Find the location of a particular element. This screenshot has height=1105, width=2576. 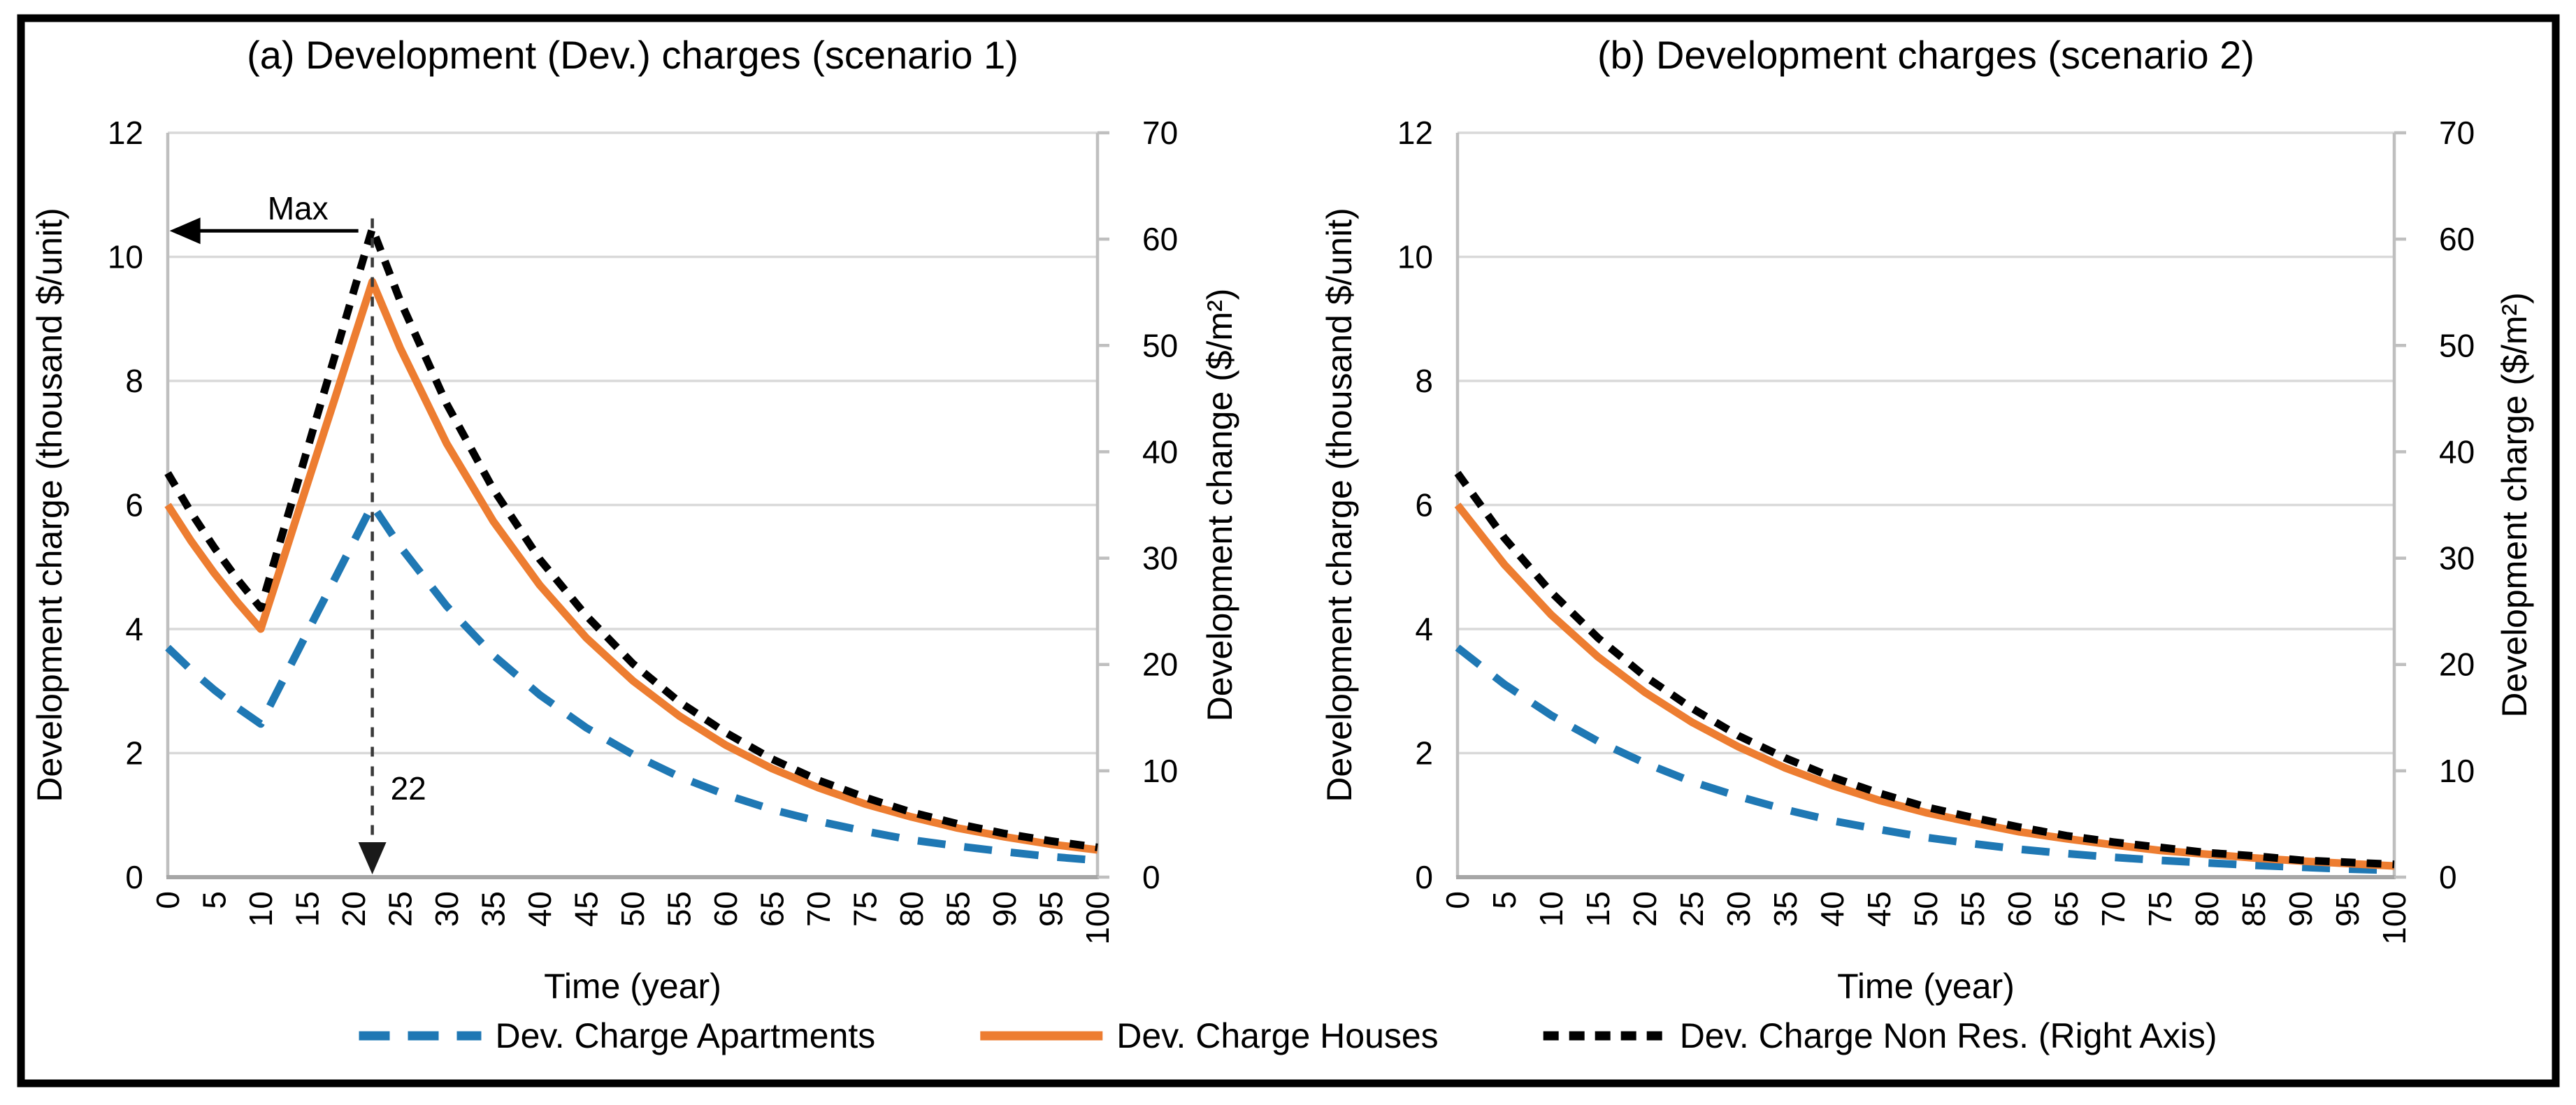

series-dev-charge-apartments is located at coordinates (631, 683).